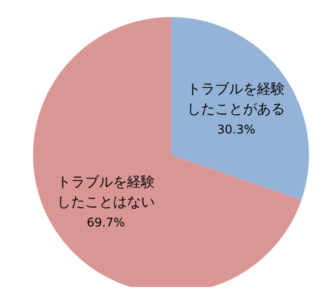  I want to click on data-label: 69.7%, so click(105, 222).